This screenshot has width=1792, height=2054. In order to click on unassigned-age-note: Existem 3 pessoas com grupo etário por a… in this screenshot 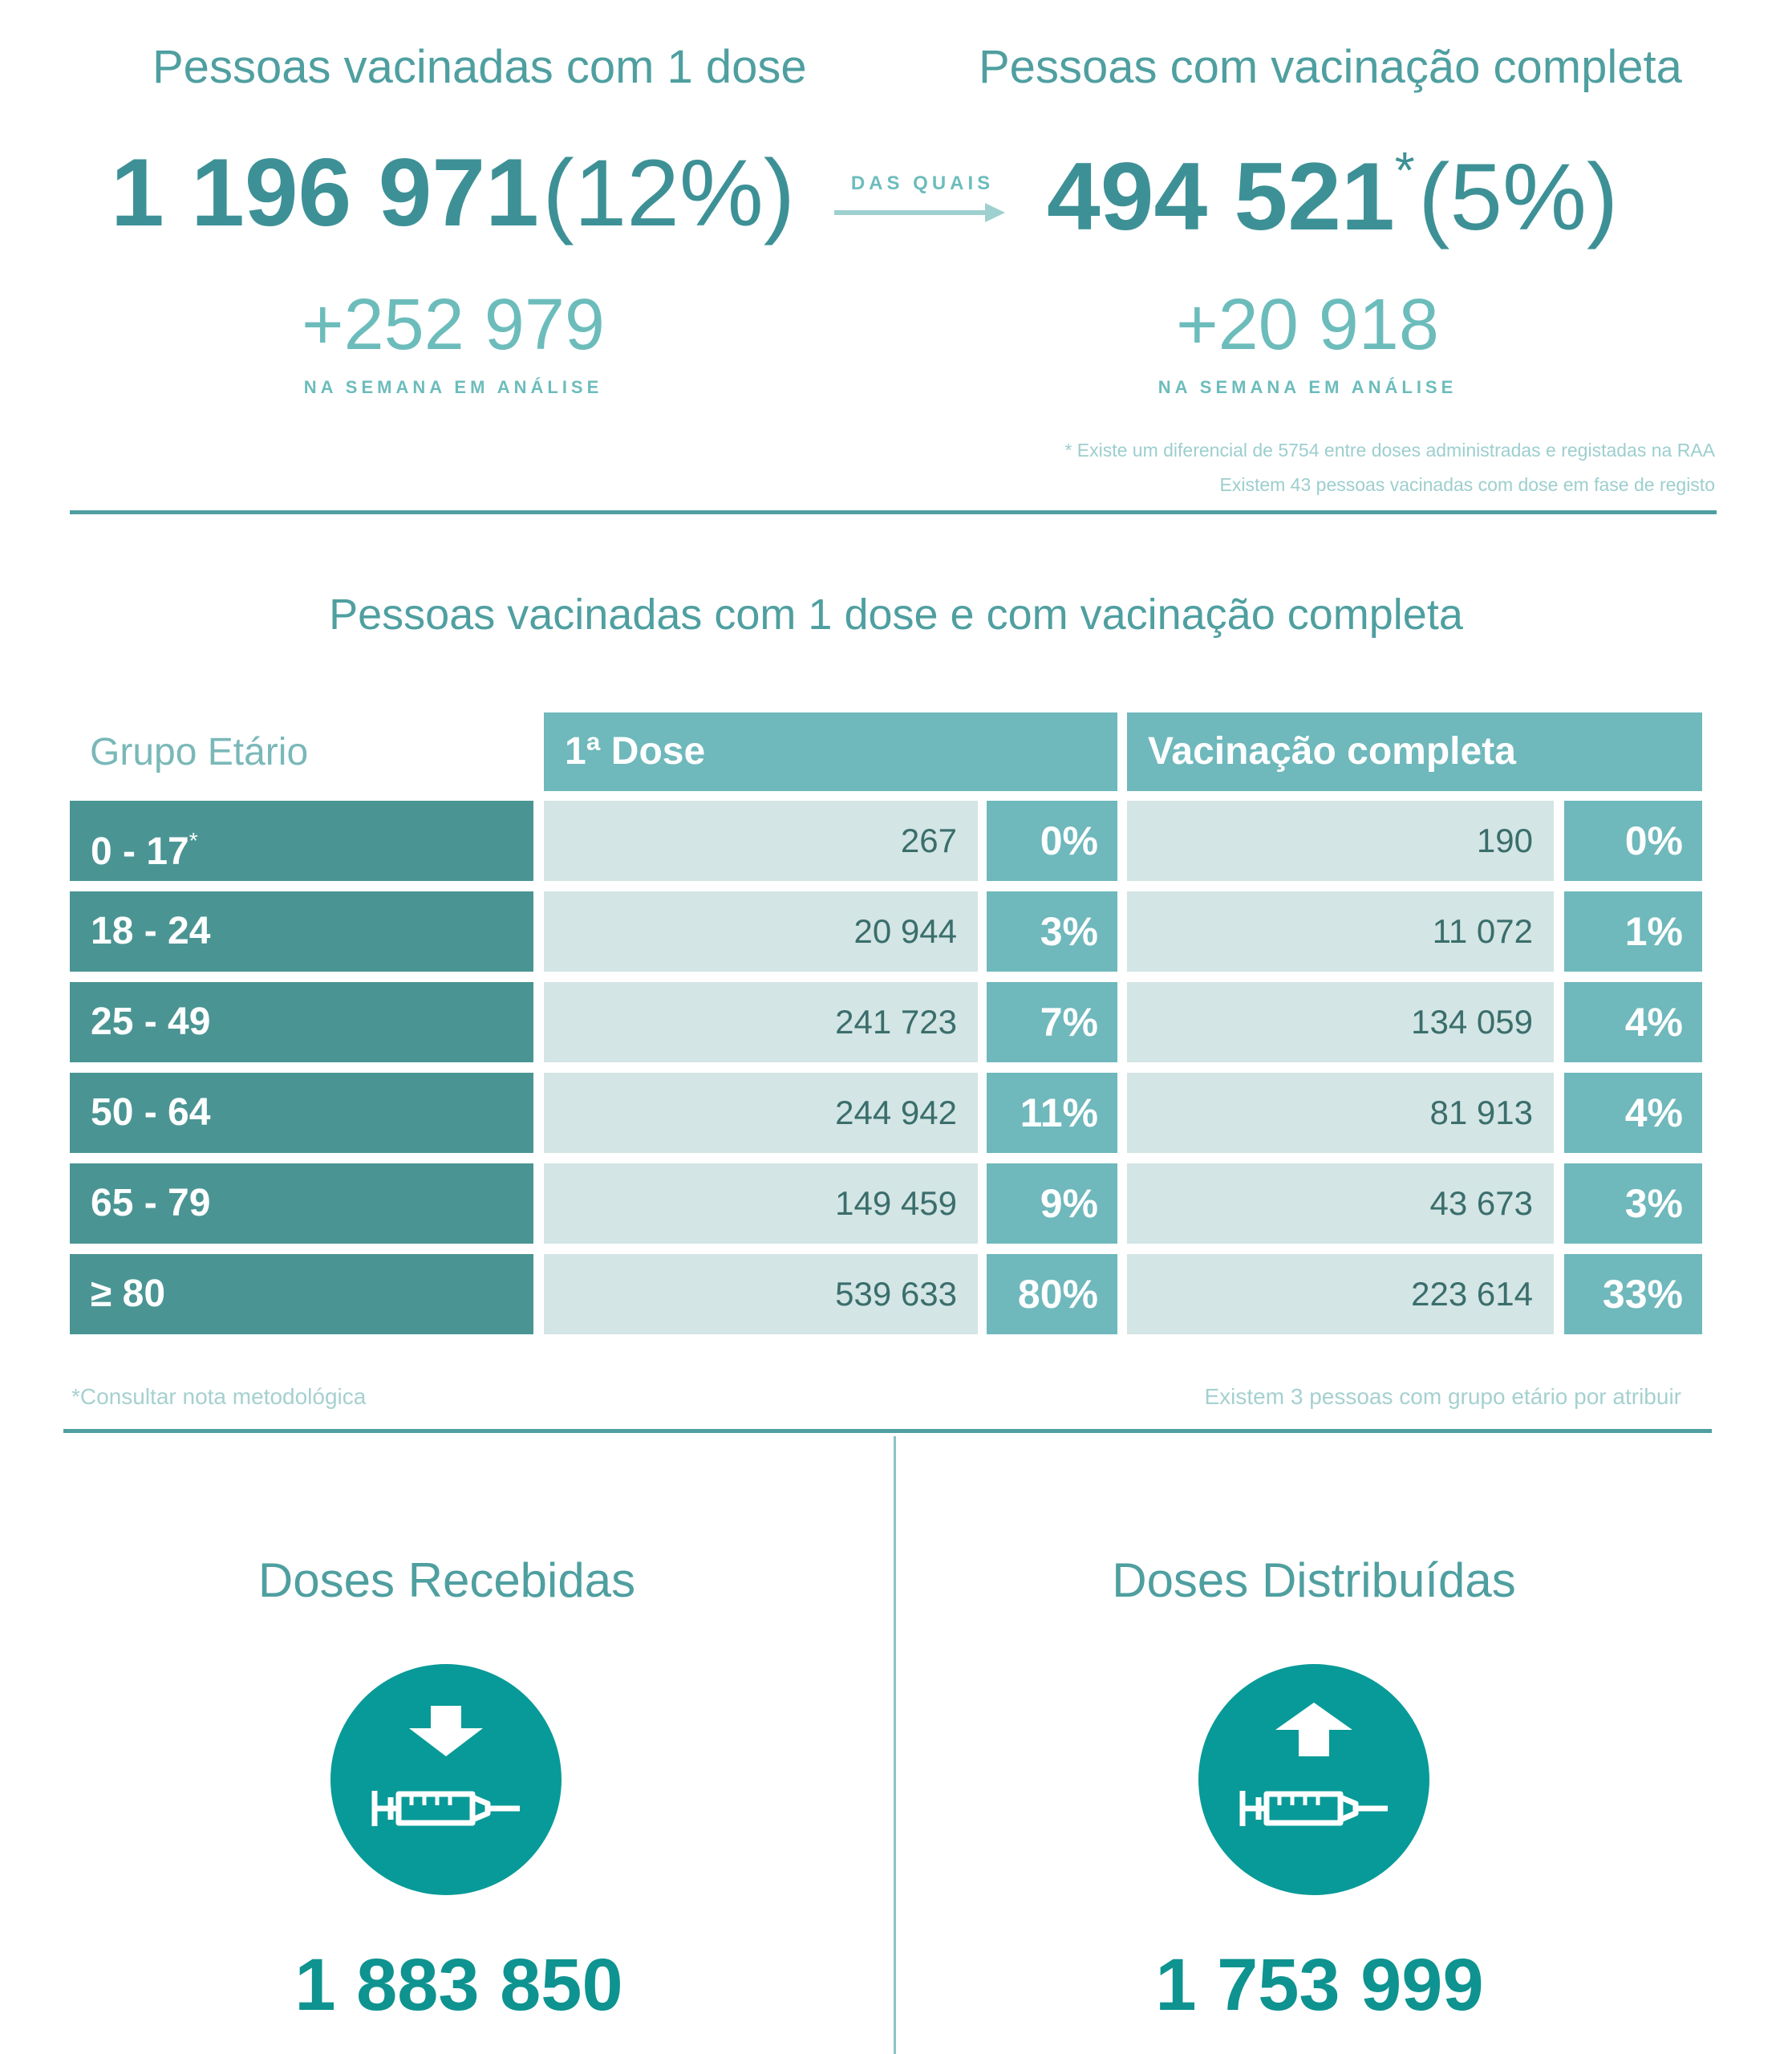, I will do `click(1443, 1397)`.